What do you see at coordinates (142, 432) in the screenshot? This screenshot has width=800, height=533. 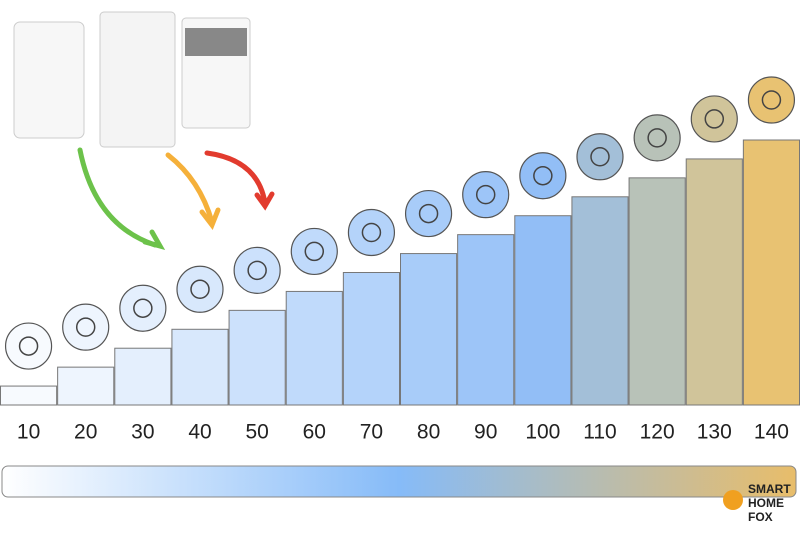 I see `x-tick-label: 30` at bounding box center [142, 432].